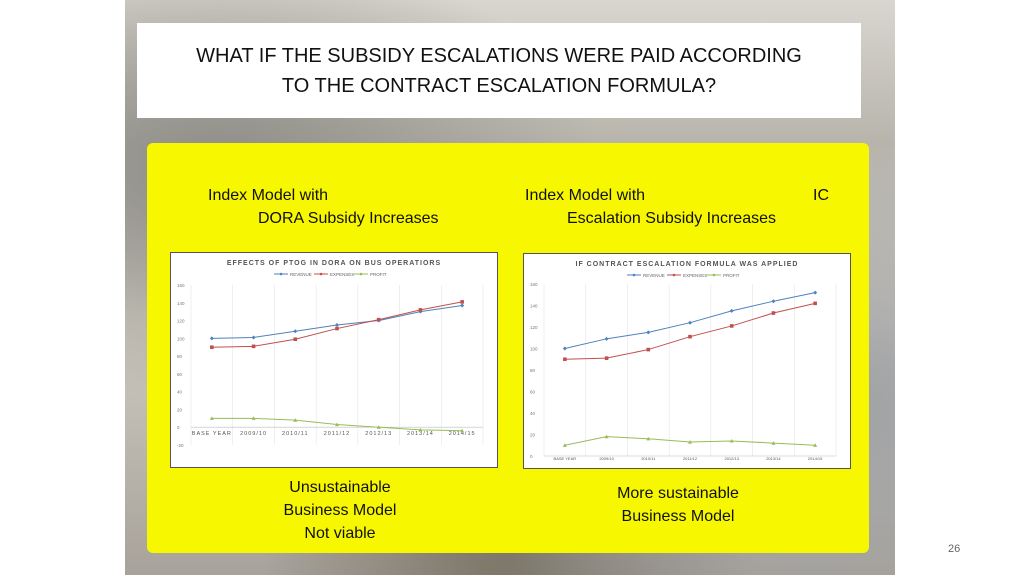 The height and width of the screenshot is (575, 1024). I want to click on left-heading-line-1: Index Model with, so click(268, 195).